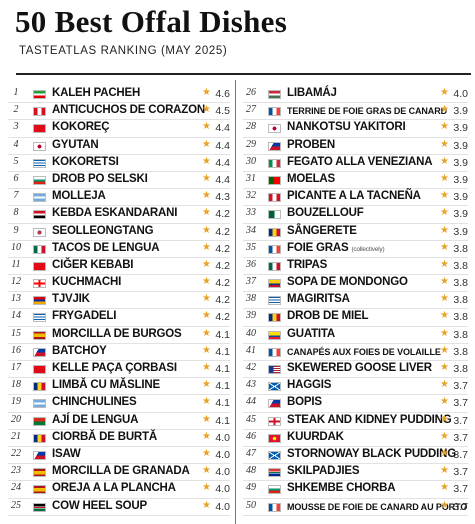  I want to click on rating-value: 4.5, so click(222, 111).